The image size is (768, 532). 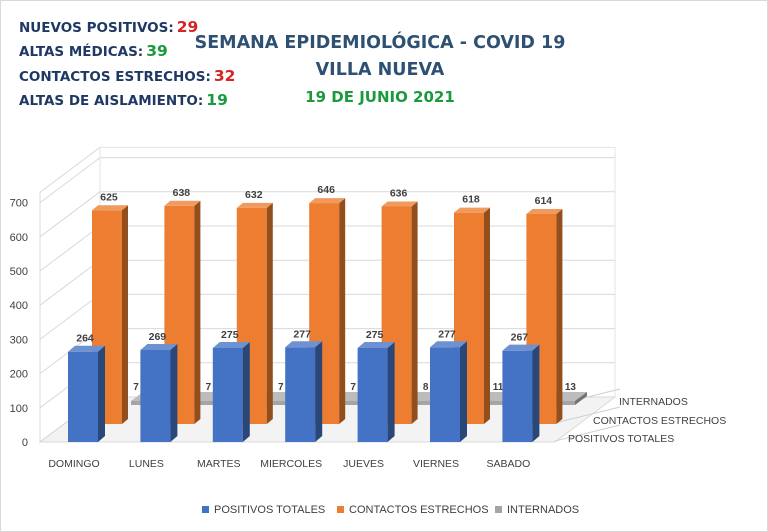 I want to click on chart-date: 19 DE JUNIO 2021, so click(x=380, y=97).